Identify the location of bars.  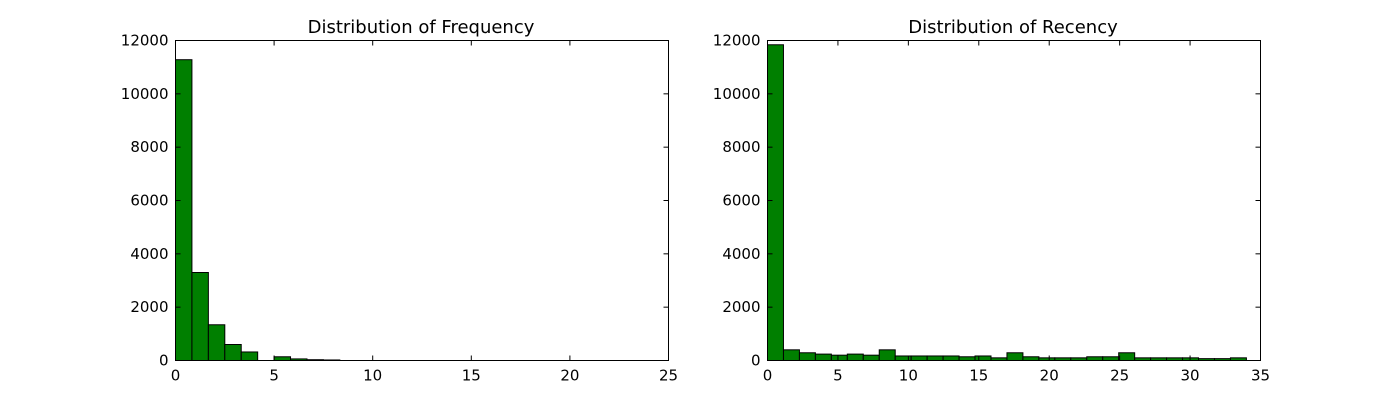
(258, 210).